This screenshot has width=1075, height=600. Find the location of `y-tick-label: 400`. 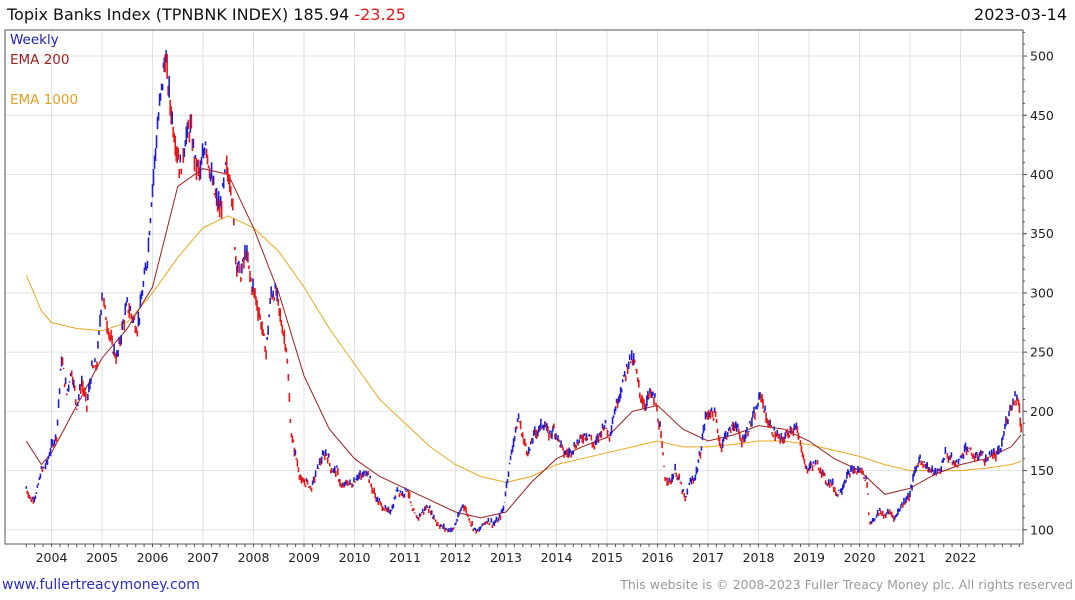

y-tick-label: 400 is located at coordinates (1042, 174).